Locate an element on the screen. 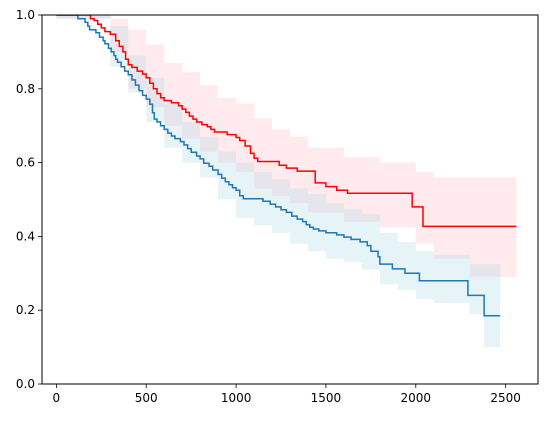  y-tick-label: 1.0 is located at coordinates (25, 15).